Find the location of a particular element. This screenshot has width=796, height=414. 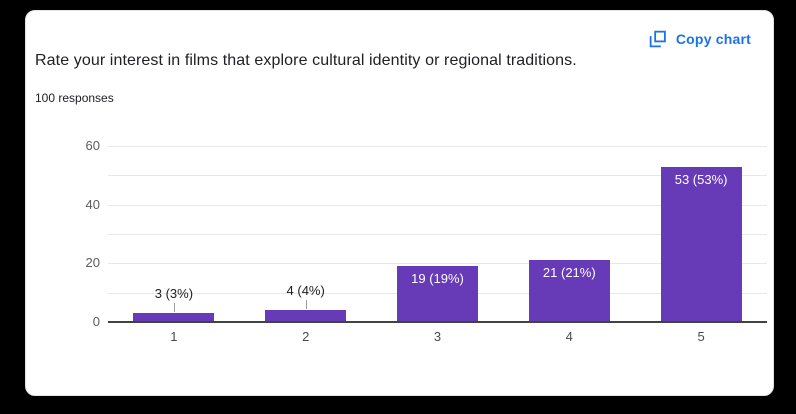

y-axis-label: 20 is located at coordinates (92, 263).